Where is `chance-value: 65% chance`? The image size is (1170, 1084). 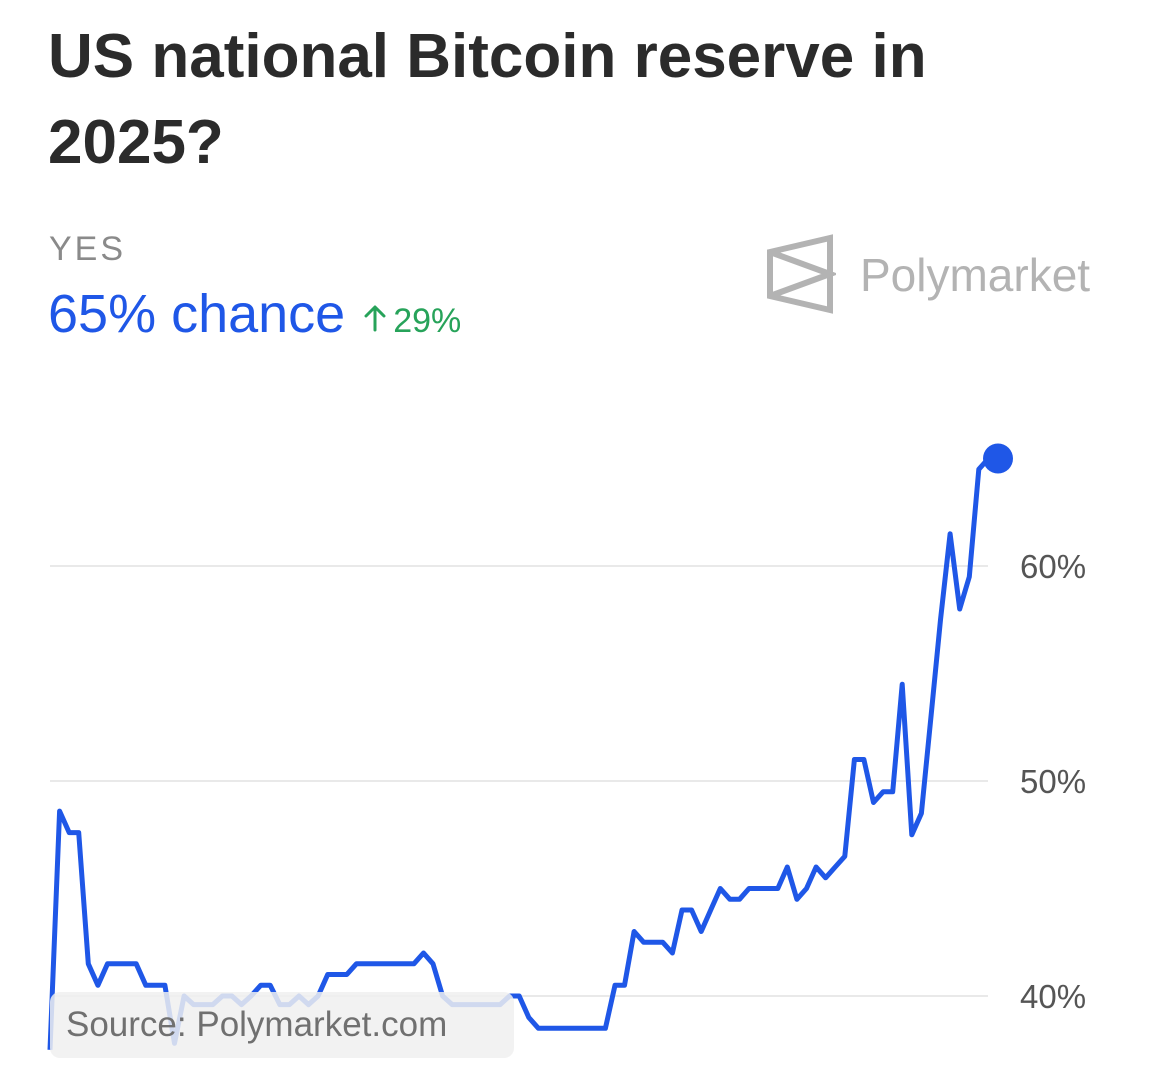
chance-value: 65% chance is located at coordinates (197, 314).